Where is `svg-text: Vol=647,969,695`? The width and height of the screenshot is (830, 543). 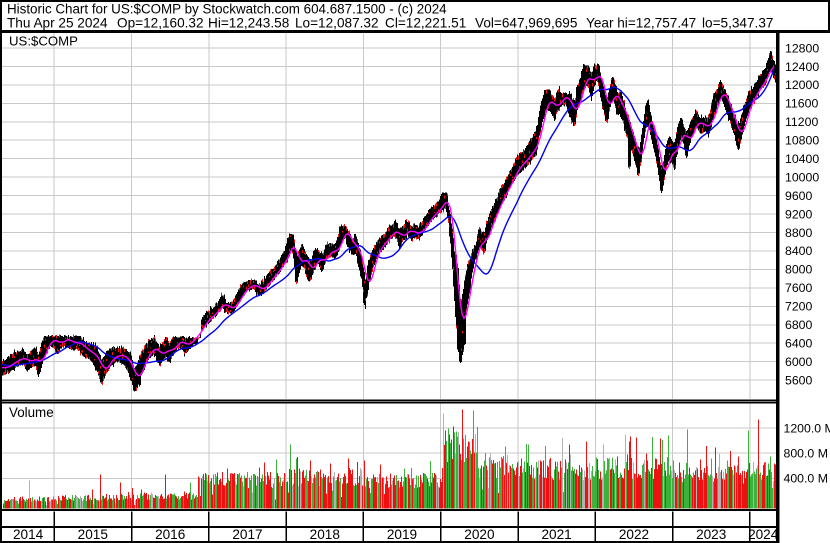 svg-text: Vol=647,969,695 is located at coordinates (526, 22).